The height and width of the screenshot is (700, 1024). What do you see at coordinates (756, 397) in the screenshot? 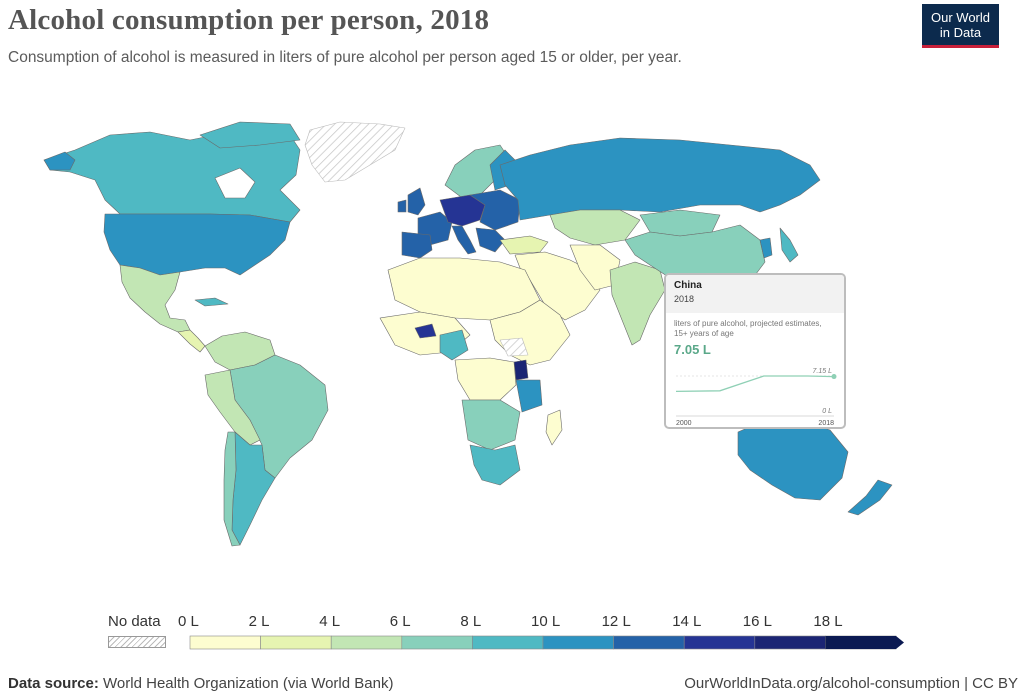
I see `tooltip-sparkline: 7.15 L 0 L 2000 2018` at bounding box center [756, 397].